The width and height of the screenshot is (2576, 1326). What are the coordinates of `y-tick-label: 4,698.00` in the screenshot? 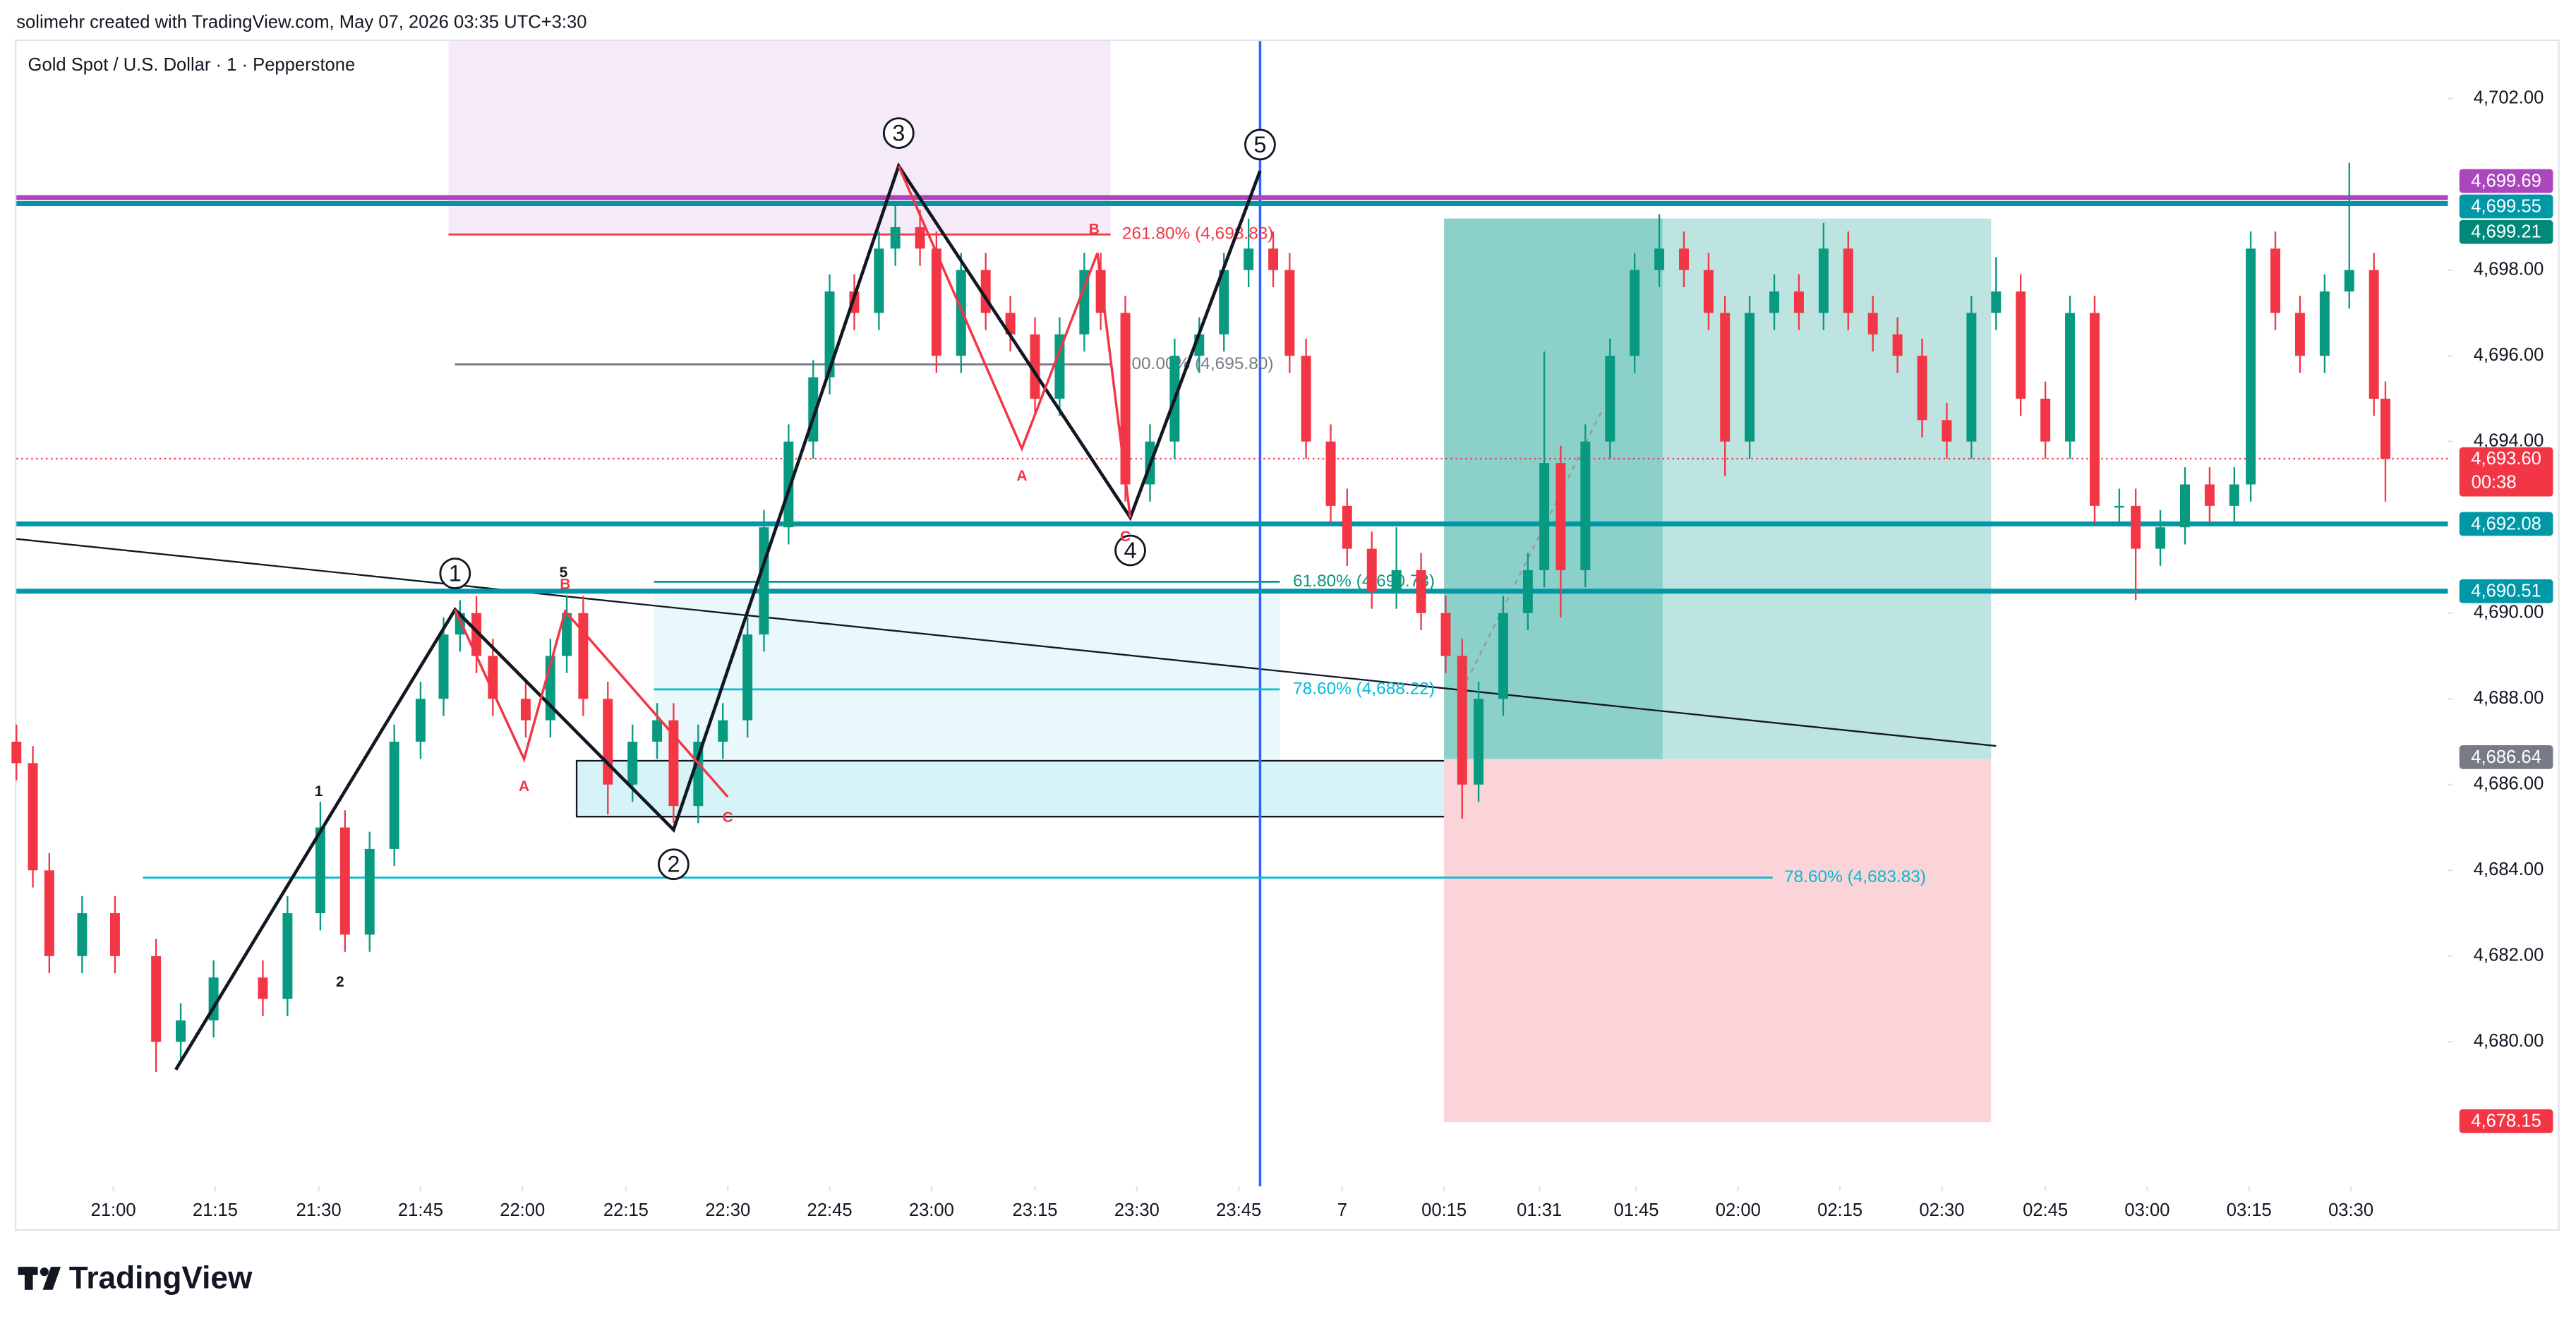 It's located at (2509, 269).